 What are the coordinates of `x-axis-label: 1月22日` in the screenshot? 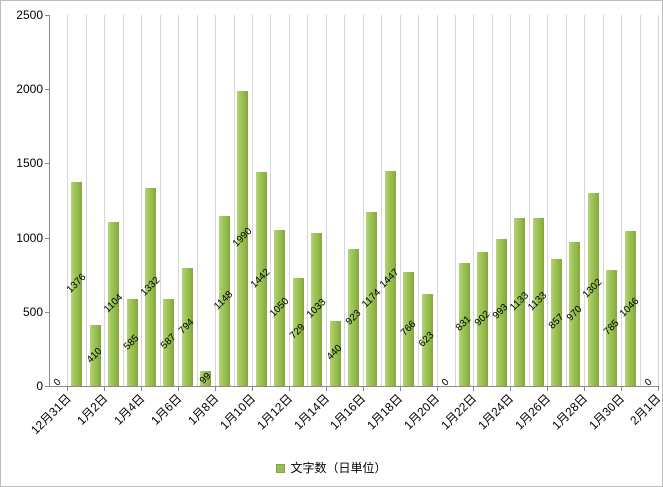 It's located at (459, 412).